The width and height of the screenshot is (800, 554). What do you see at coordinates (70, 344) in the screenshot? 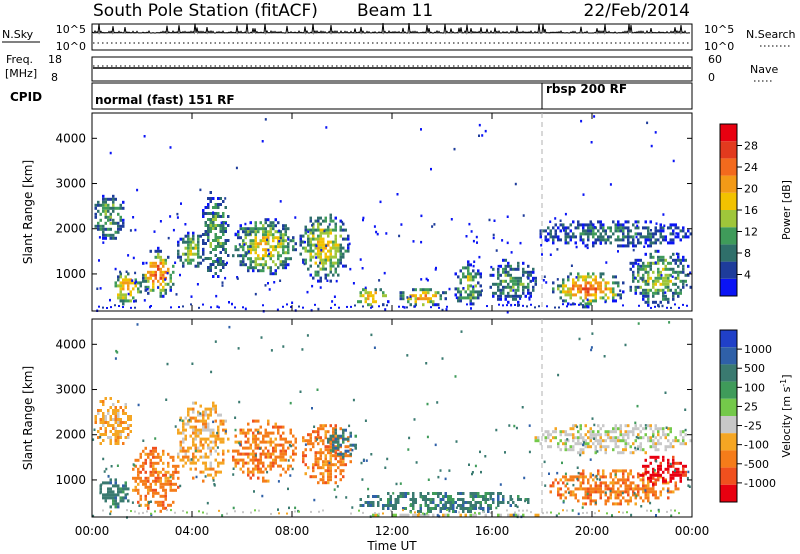
I see `vel-ytick-label: 4000` at bounding box center [70, 344].